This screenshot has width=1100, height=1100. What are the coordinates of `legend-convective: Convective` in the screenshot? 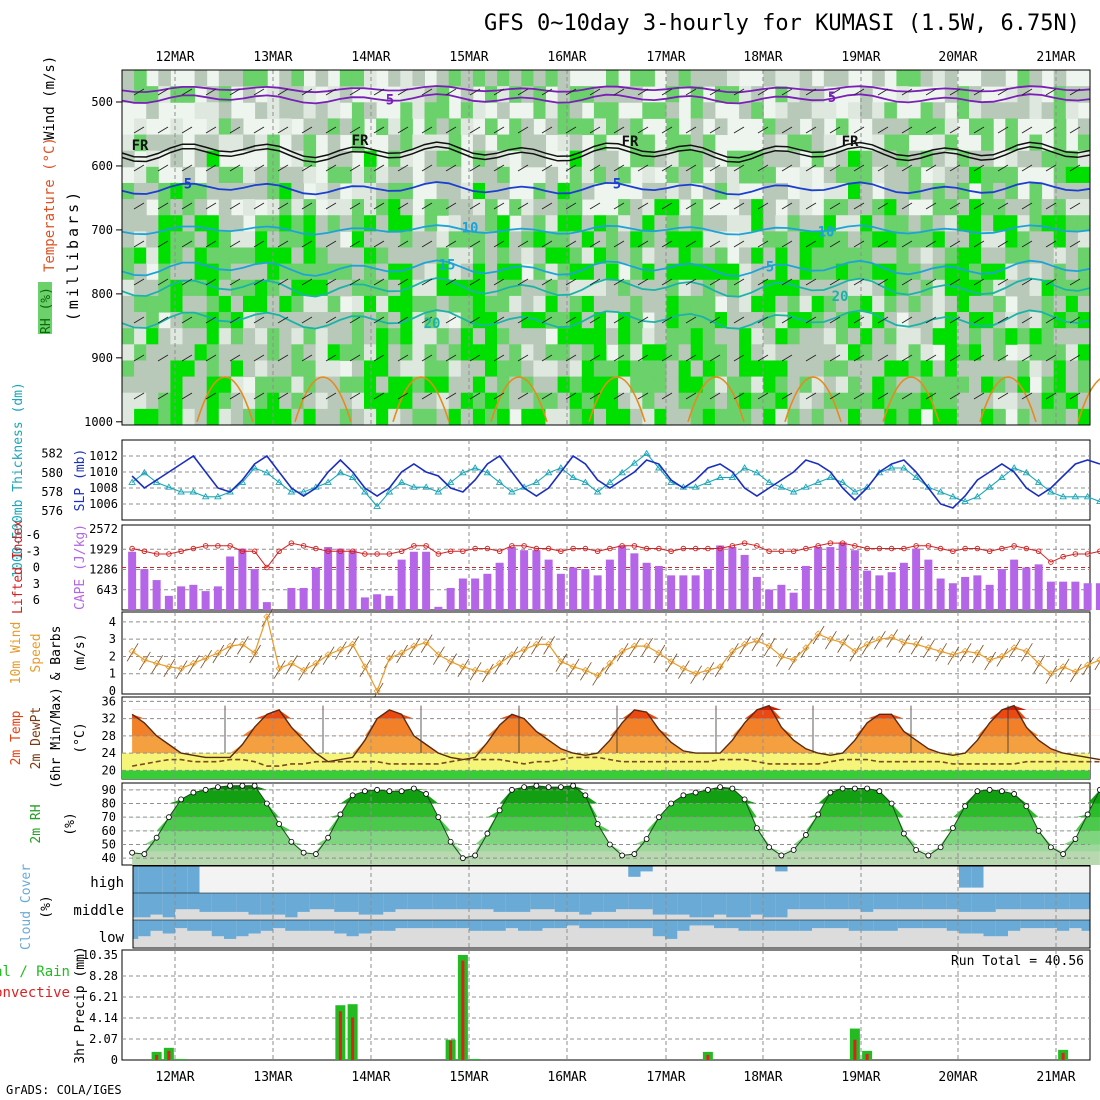 It's located at (35, 993).